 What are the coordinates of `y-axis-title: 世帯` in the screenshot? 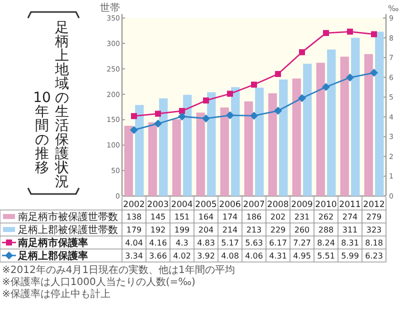 It's located at (110, 8).